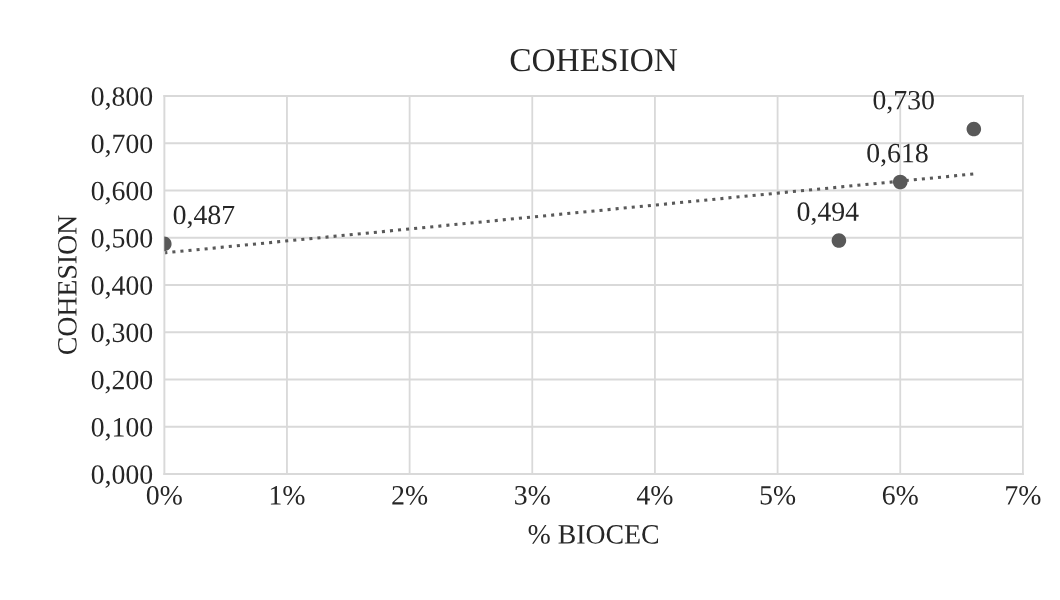 Image resolution: width=1060 pixels, height=600 pixels. Describe the element at coordinates (903, 102) in the screenshot. I see `data-label: 0,730` at that location.